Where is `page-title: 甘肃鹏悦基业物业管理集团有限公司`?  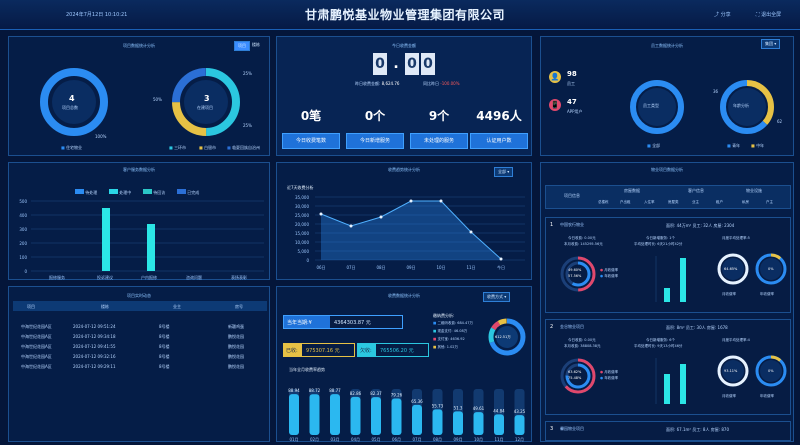 page-title: 甘肃鹏悦基业物业管理集团有限公司 is located at coordinates (404, 15).